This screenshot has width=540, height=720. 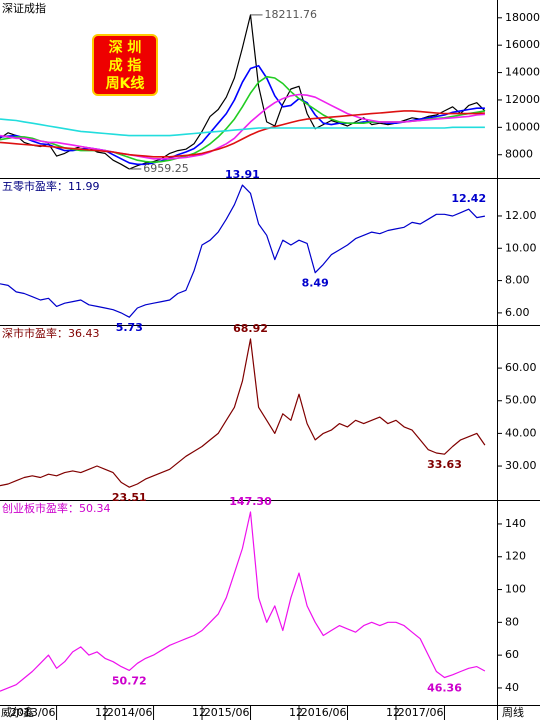 I want to click on annotation: 5.73, so click(x=129, y=327).